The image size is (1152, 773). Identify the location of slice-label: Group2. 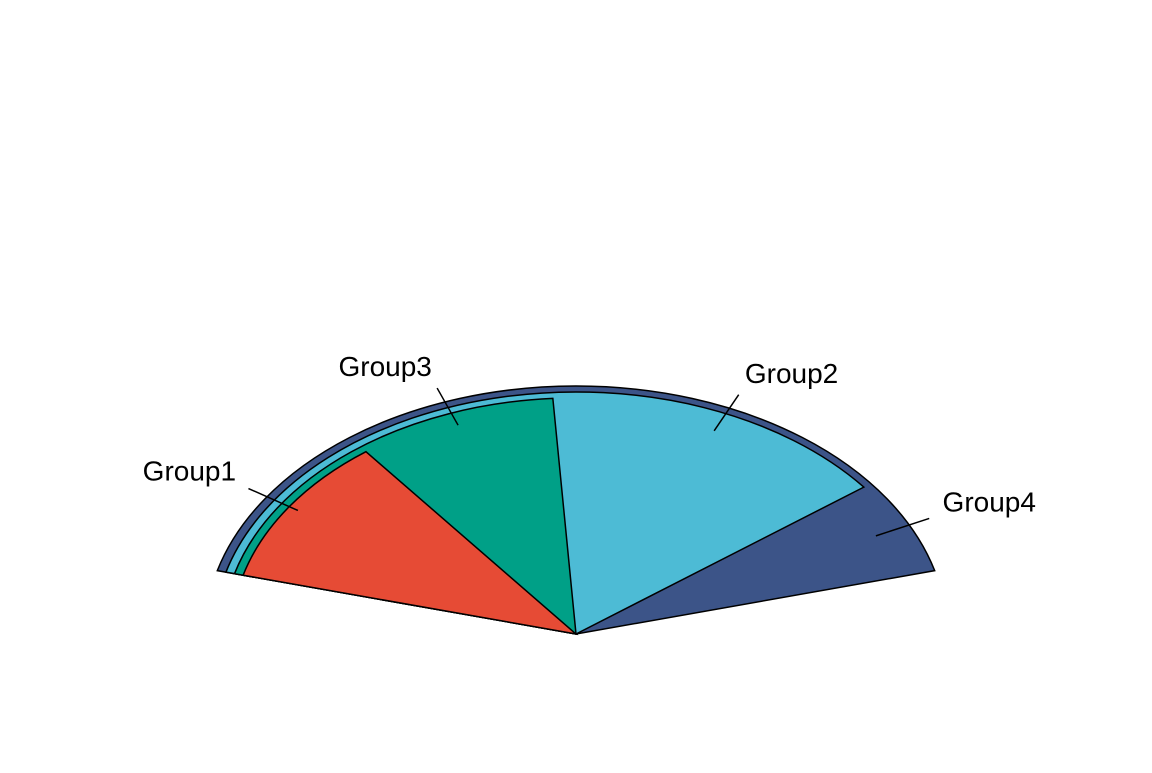
(791, 373).